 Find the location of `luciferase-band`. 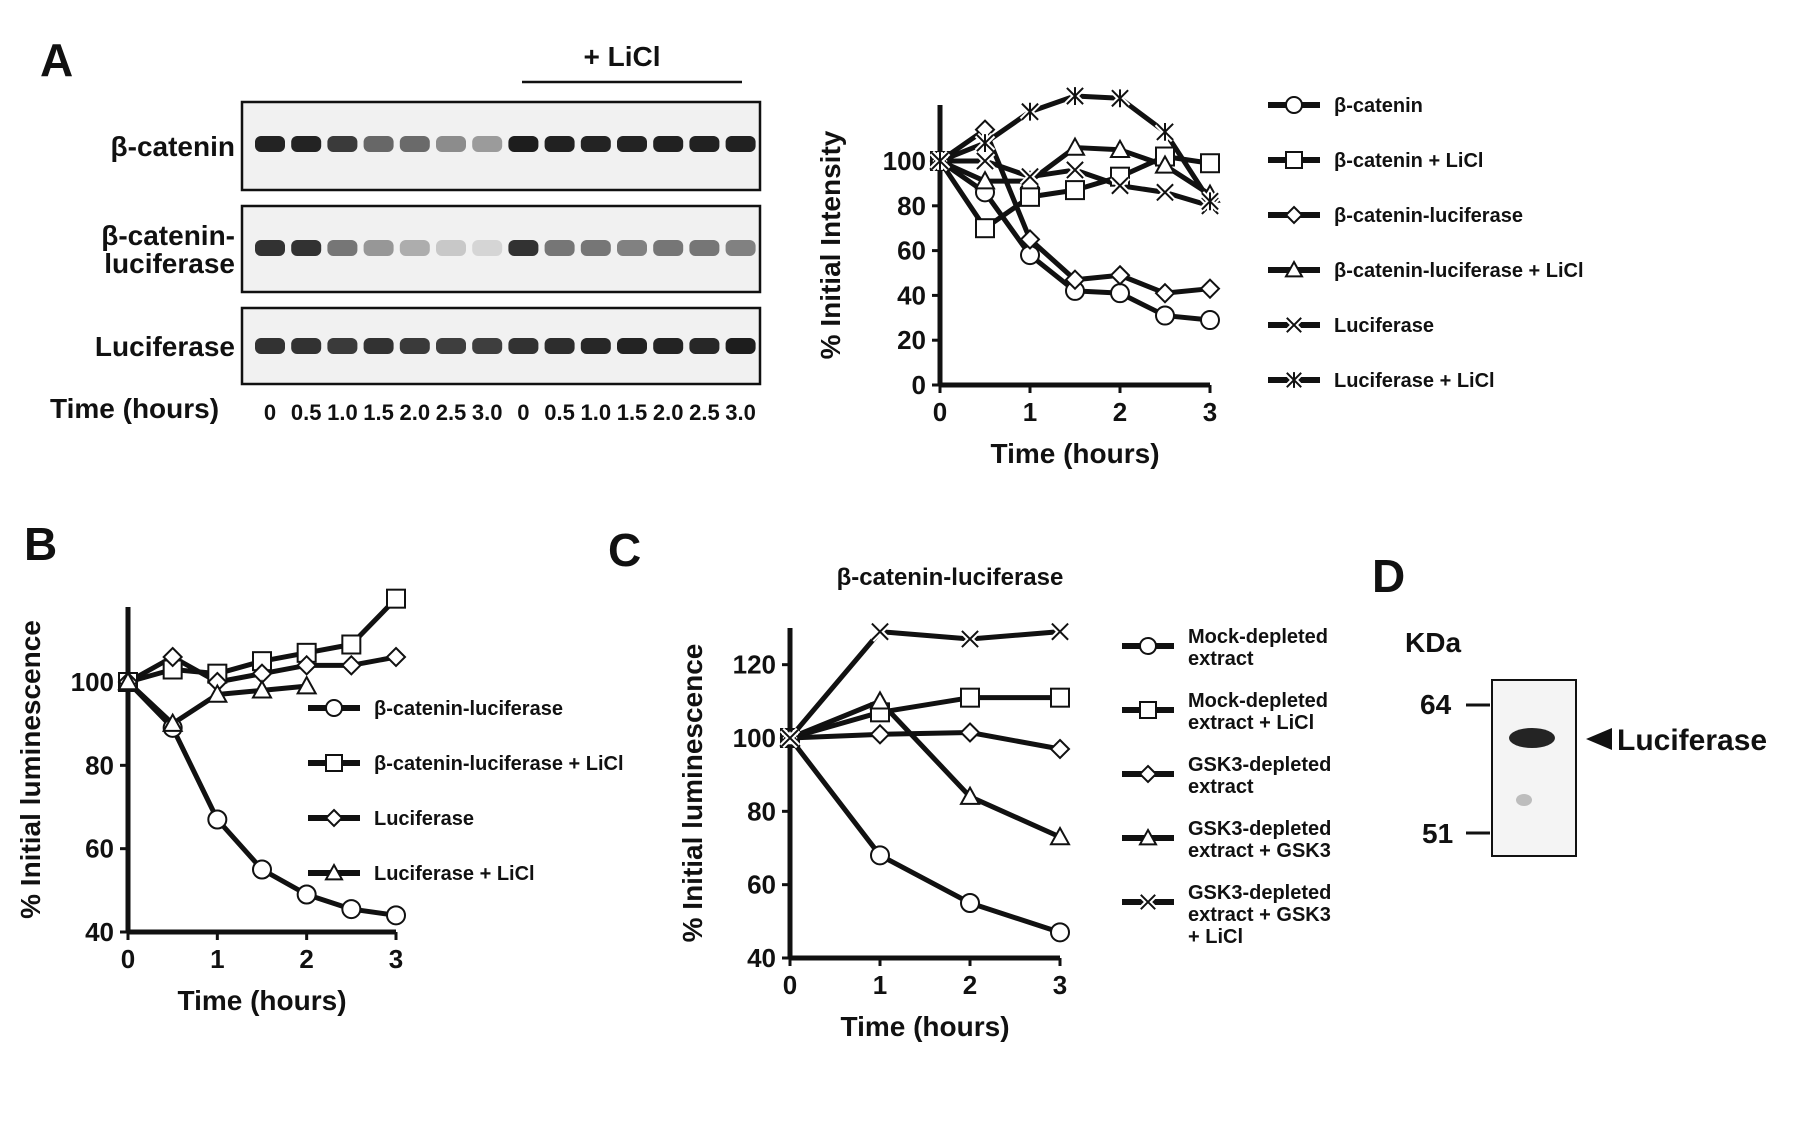

luciferase-band is located at coordinates (1532, 738).